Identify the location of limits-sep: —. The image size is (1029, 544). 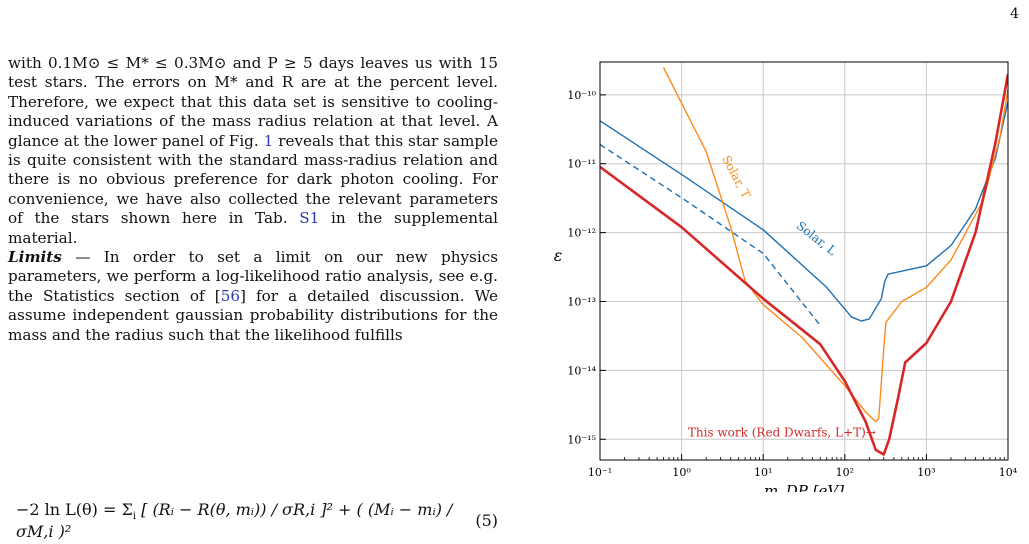
(82, 257).